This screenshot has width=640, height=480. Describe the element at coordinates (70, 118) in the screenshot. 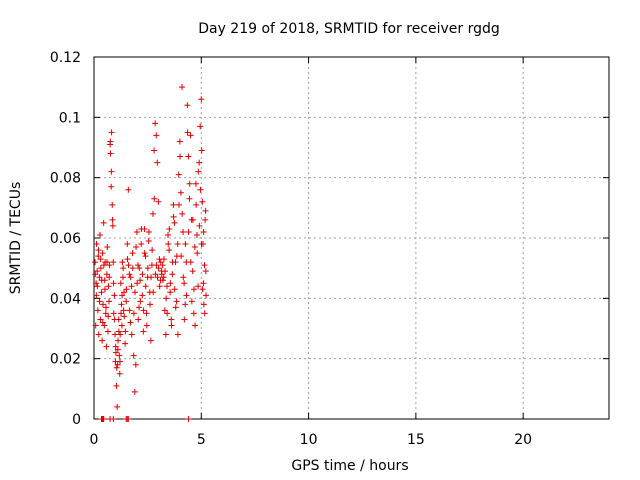

I see `y-tick-label: 0.1` at that location.